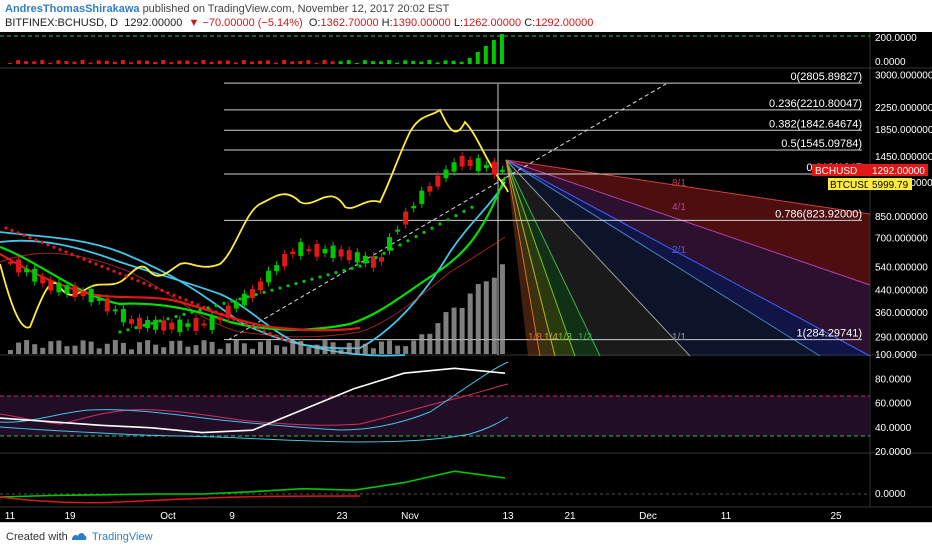  Describe the element at coordinates (896, 355) in the screenshot. I see `rsi-tick-label: 100.0000` at that location.